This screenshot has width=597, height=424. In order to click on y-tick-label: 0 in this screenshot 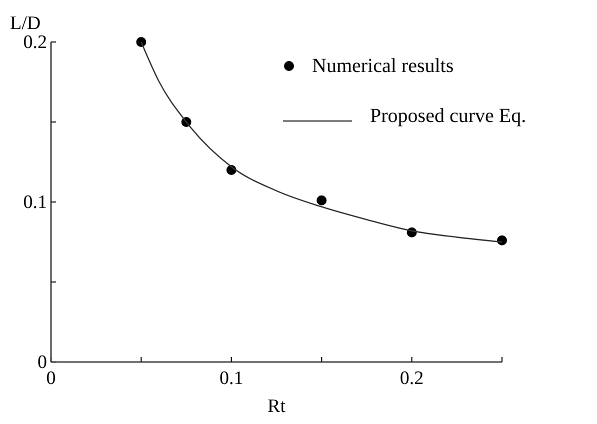, I will do `click(42, 362)`.